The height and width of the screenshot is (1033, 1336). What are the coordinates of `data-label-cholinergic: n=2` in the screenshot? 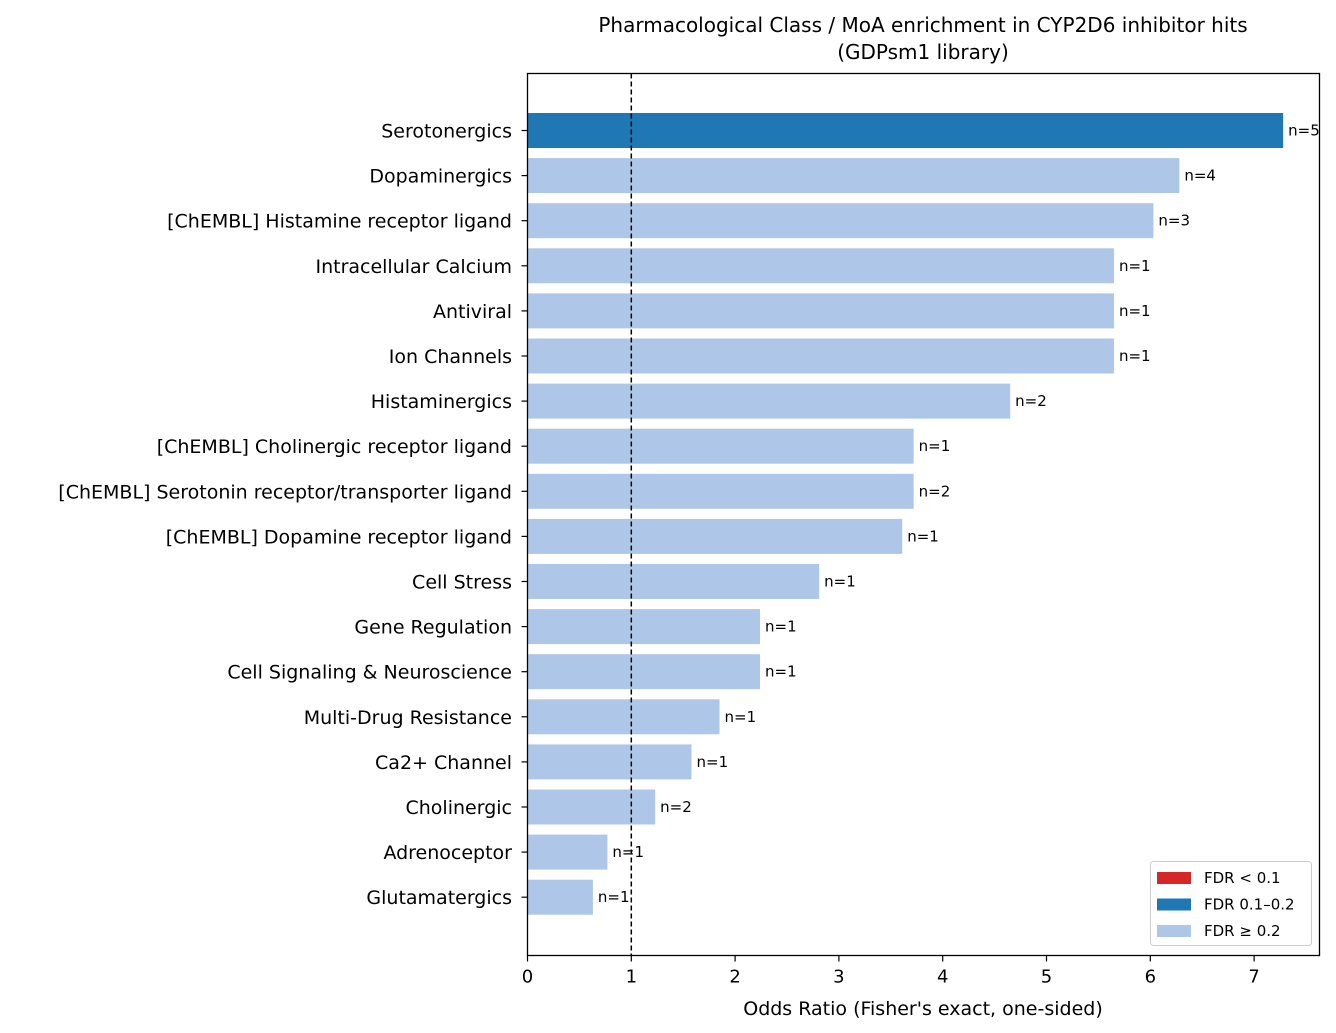 It's located at (676, 807).